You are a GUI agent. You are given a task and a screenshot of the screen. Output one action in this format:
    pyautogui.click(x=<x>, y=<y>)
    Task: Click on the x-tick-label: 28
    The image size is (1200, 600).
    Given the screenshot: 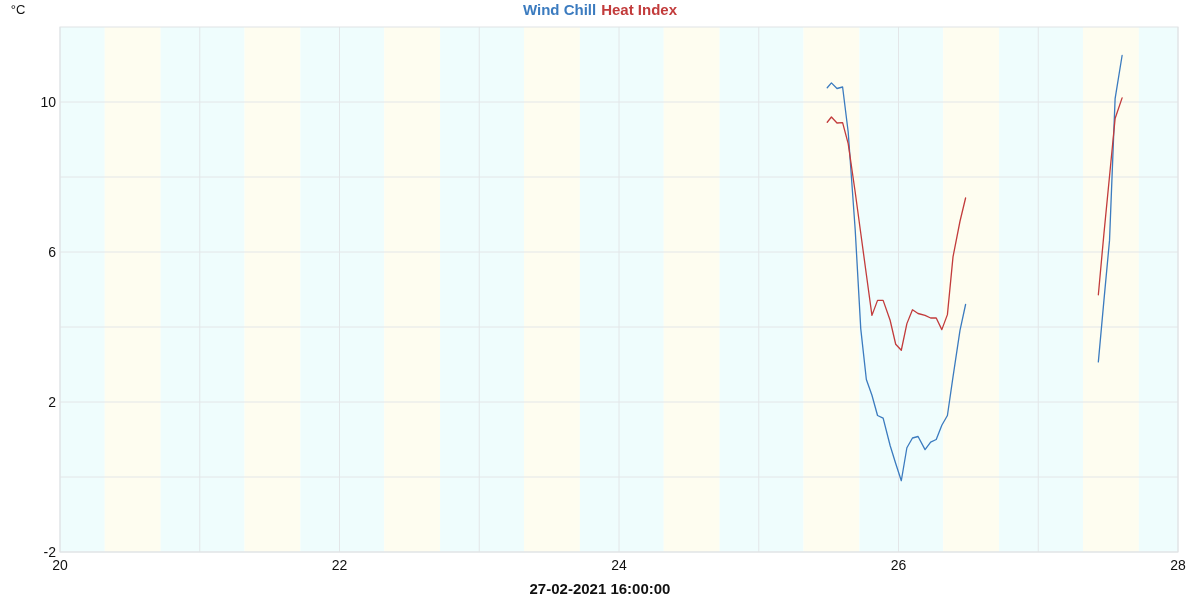 What is the action you would take?
    pyautogui.click(x=1178, y=565)
    